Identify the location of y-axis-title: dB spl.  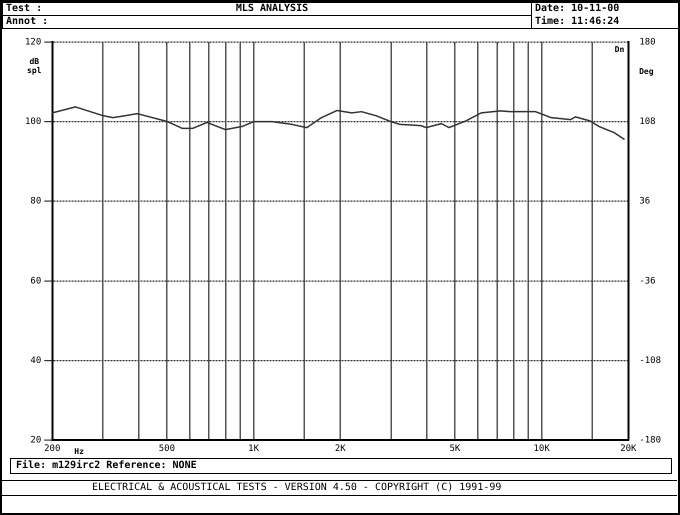
(34, 66).